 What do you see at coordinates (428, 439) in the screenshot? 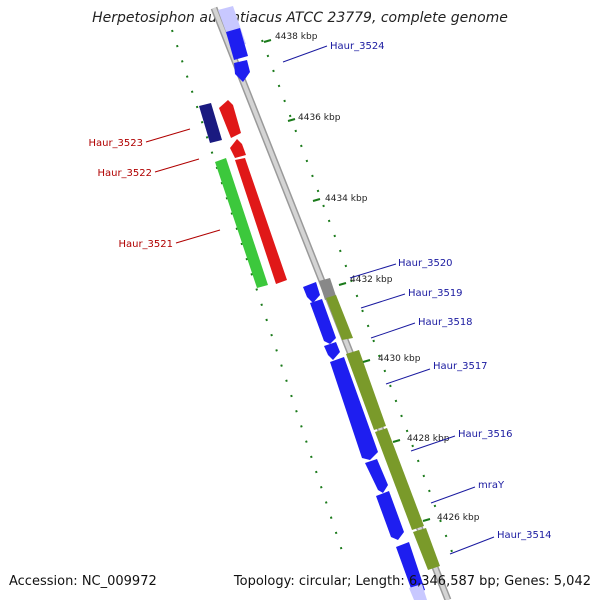
I see `scale-label: 4428 kbp` at bounding box center [428, 439].